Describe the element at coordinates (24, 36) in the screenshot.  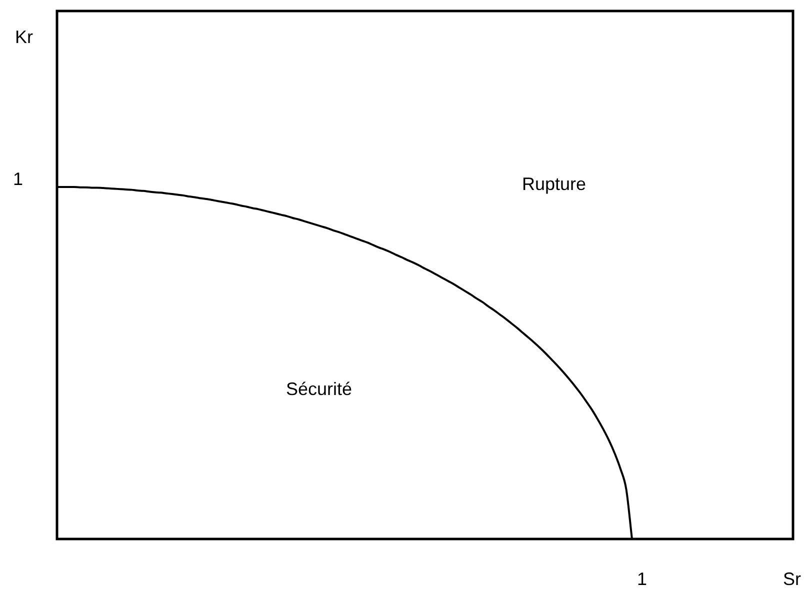
I see `text: Kr` at that location.